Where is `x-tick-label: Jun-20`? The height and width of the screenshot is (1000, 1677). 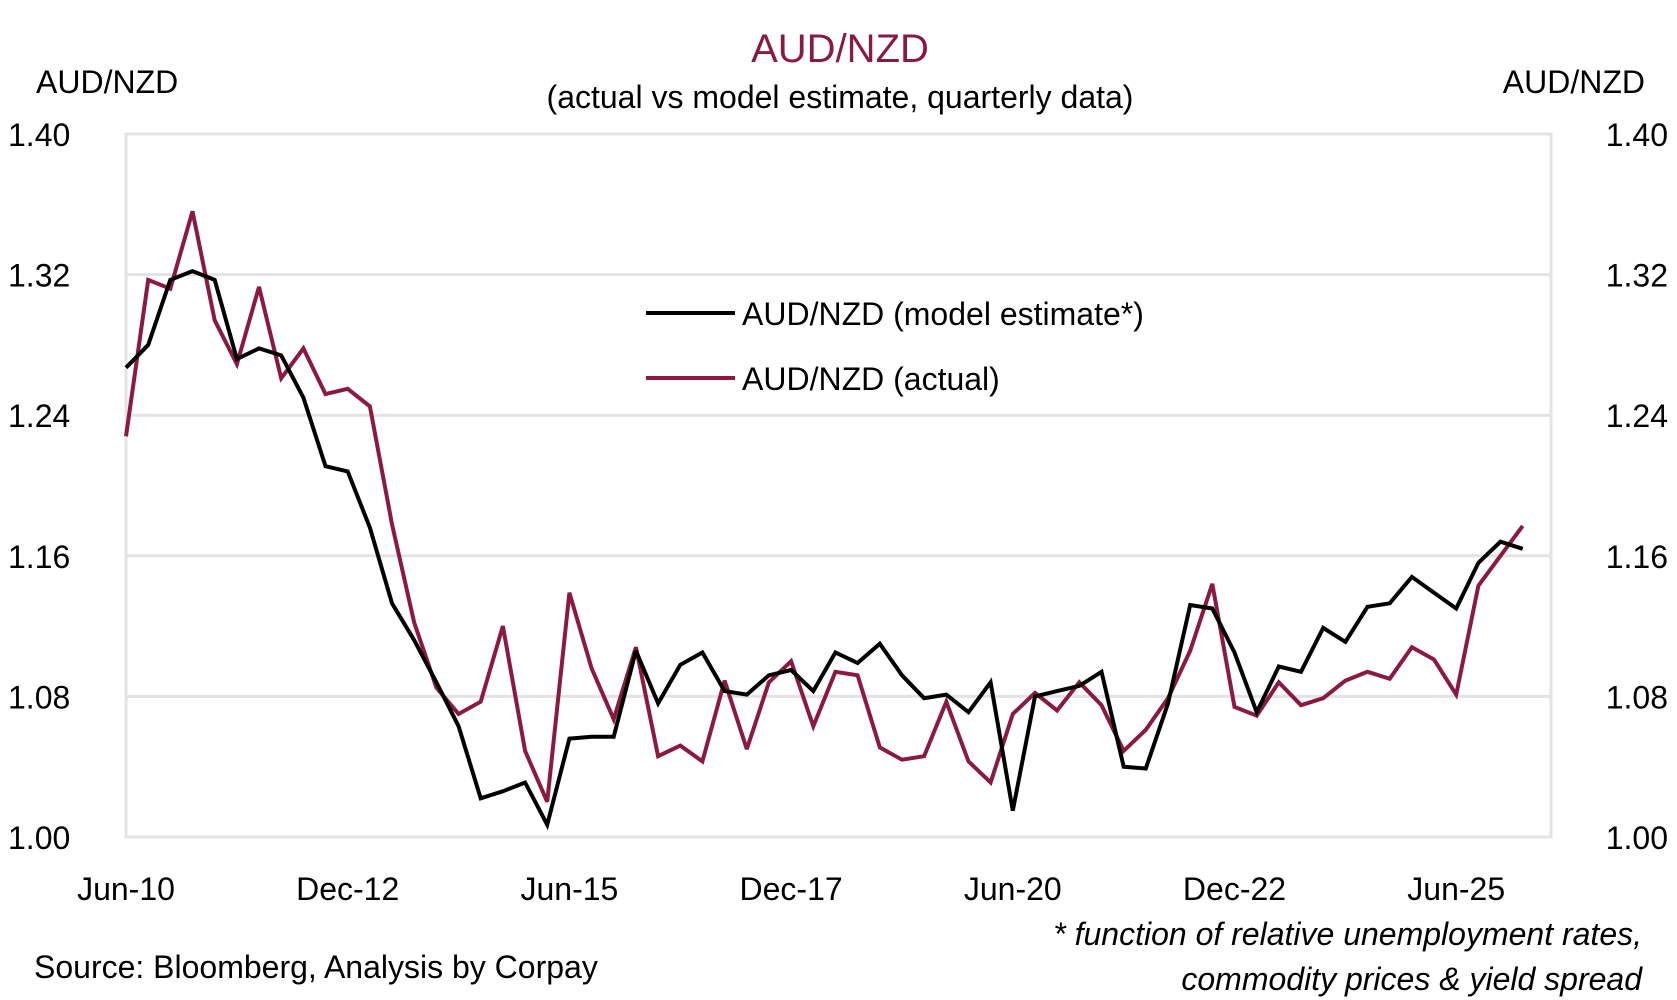 x-tick-label: Jun-20 is located at coordinates (1013, 889).